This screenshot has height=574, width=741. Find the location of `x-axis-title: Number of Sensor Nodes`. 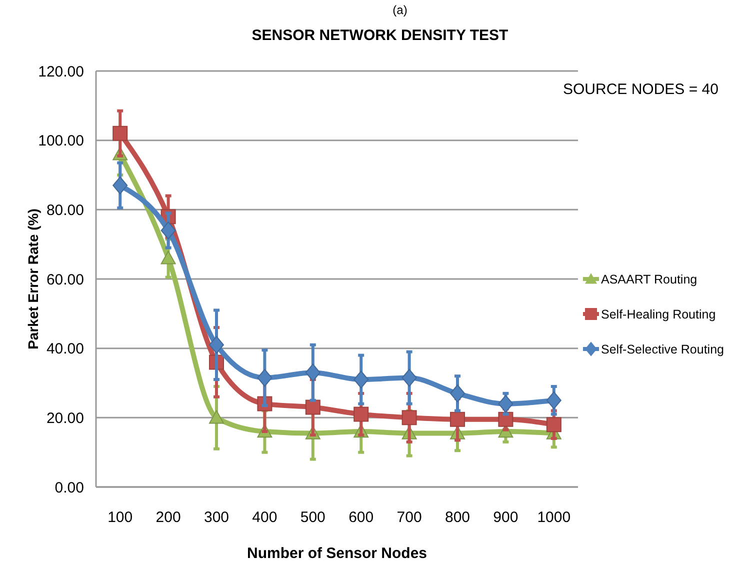

x-axis-title: Number of Sensor Nodes is located at coordinates (337, 553).